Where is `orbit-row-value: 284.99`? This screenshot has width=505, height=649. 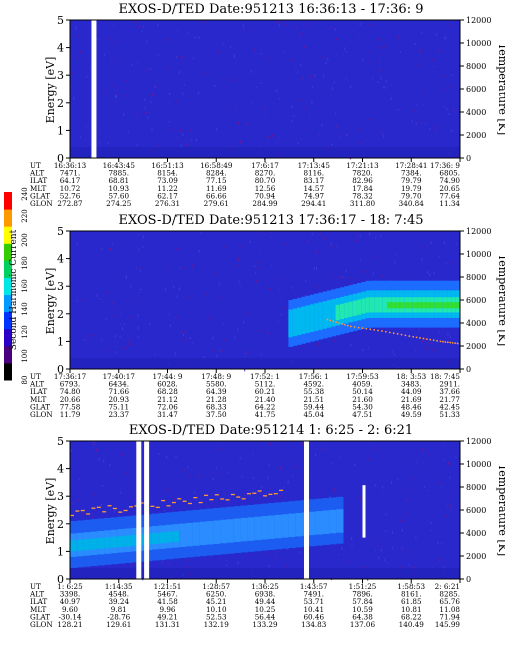 orbit-row-value: 284.99 is located at coordinates (265, 203).